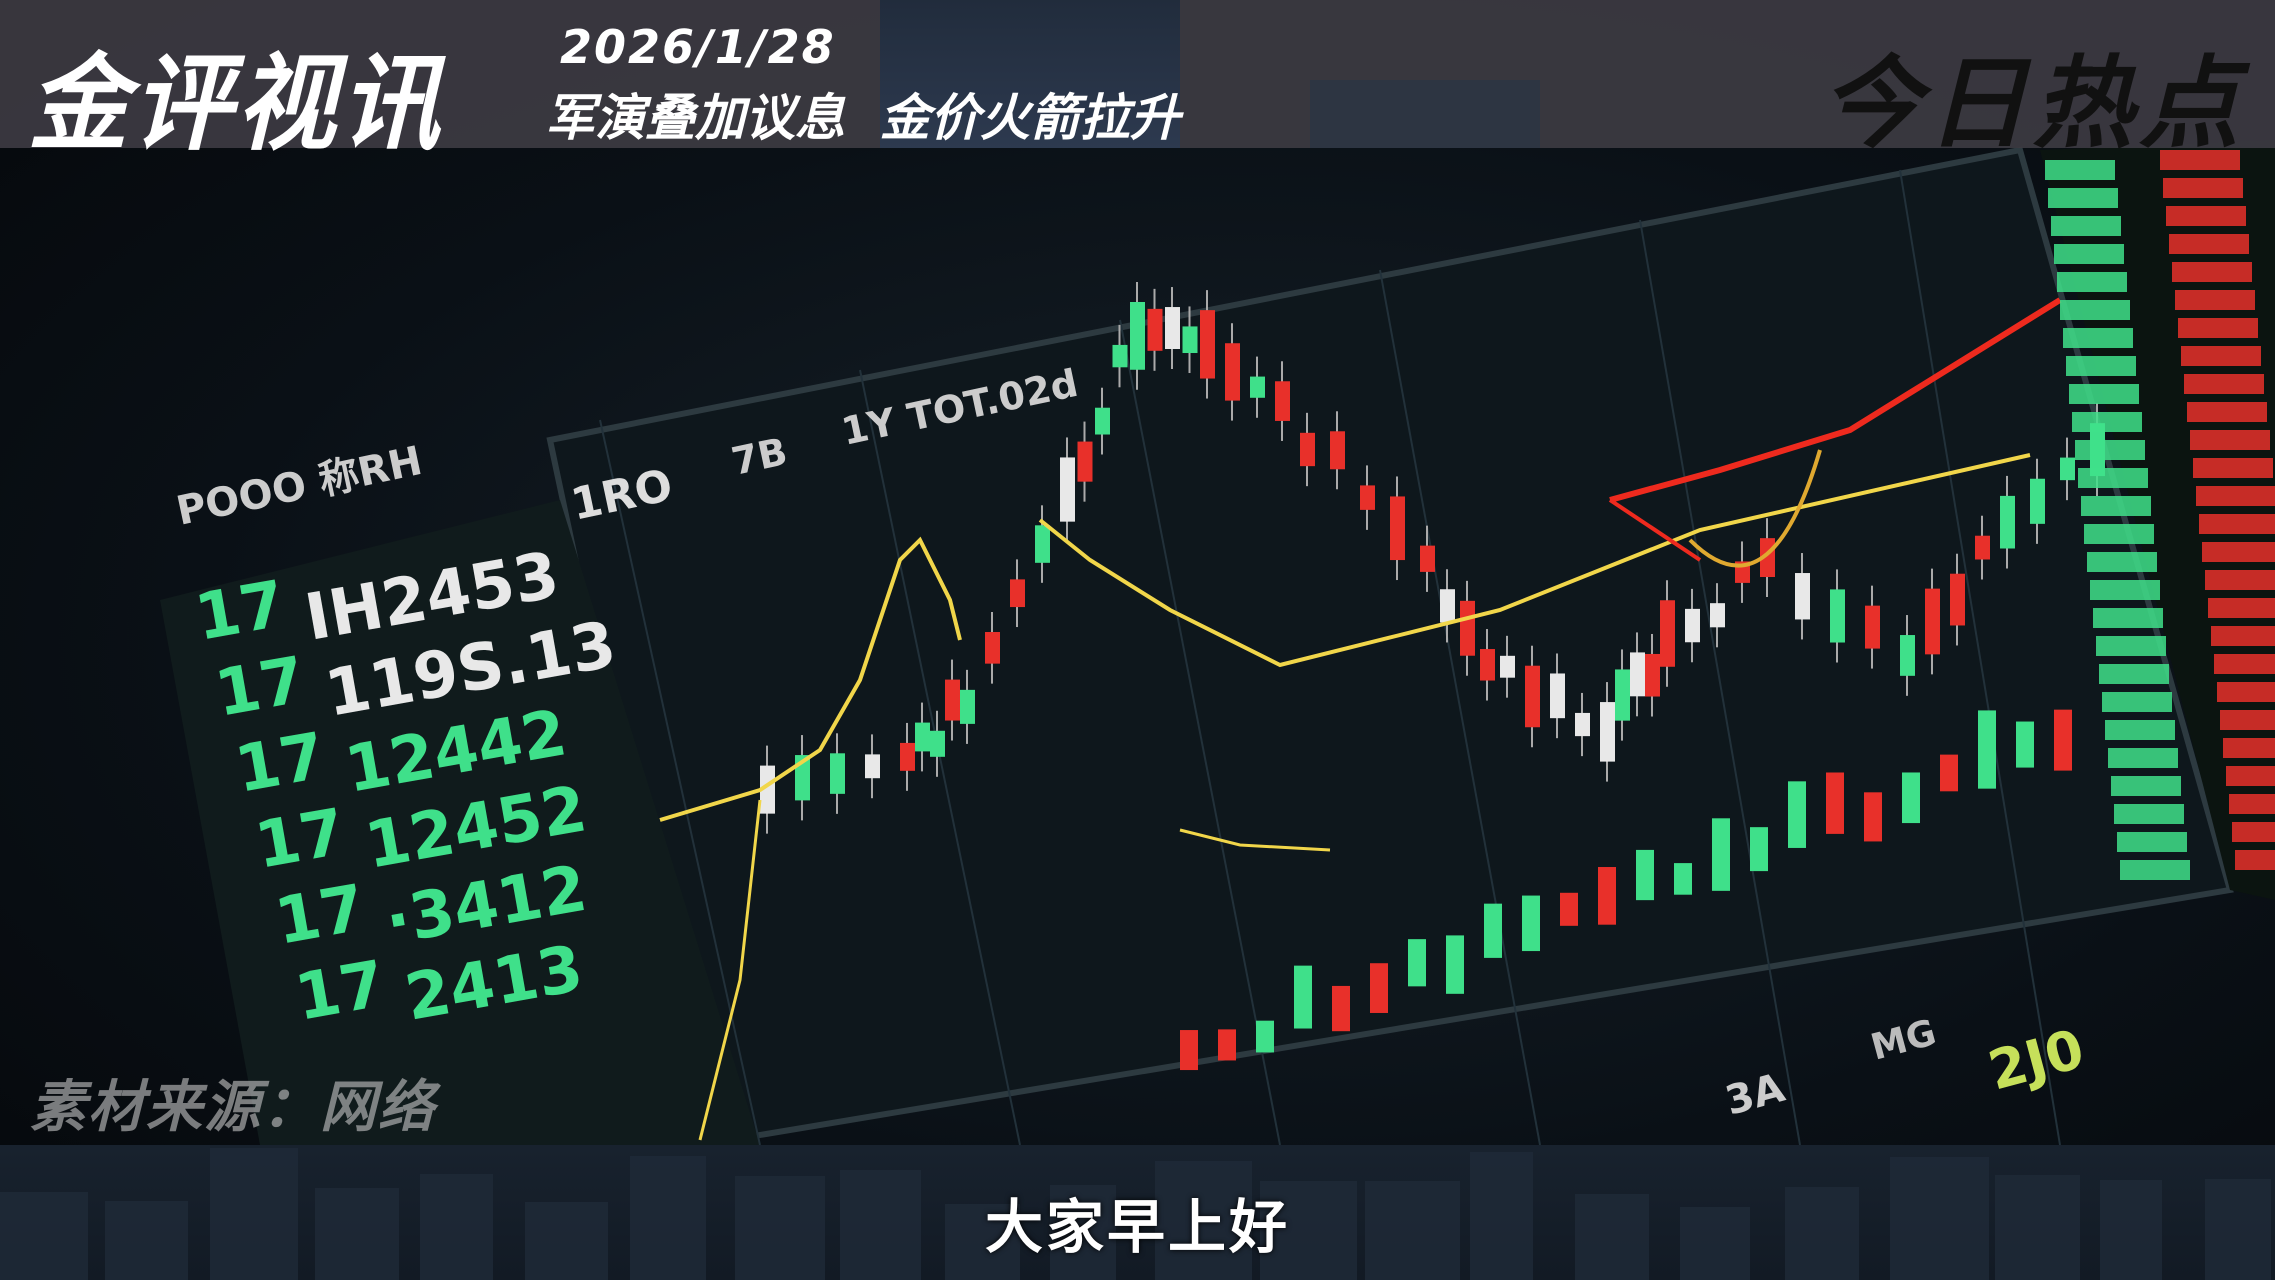  Describe the element at coordinates (1835, 400) in the screenshot. I see `red-trend-line` at that location.